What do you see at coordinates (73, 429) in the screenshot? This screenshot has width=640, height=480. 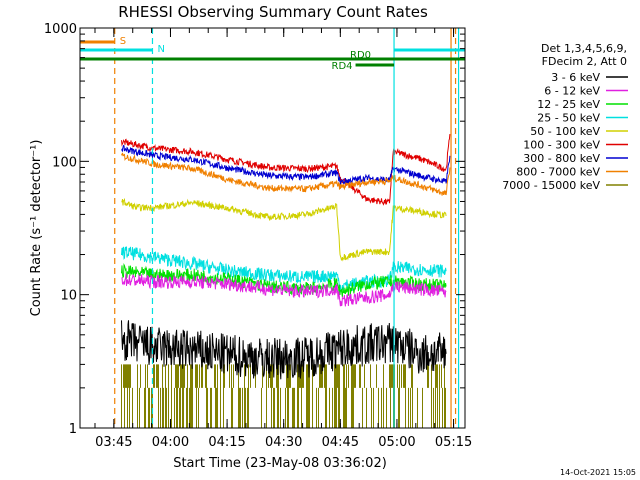 I see `y-tick-label: 1` at bounding box center [73, 429].